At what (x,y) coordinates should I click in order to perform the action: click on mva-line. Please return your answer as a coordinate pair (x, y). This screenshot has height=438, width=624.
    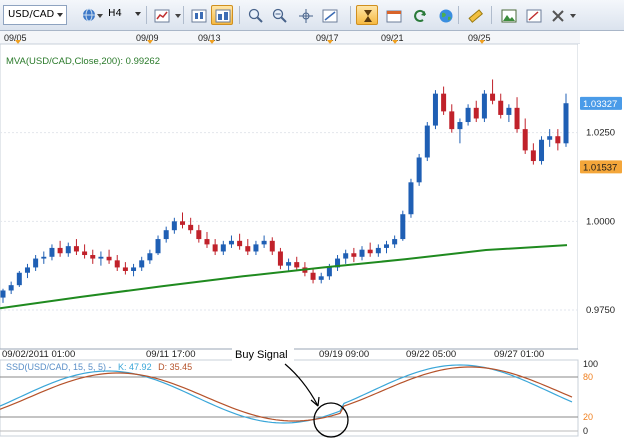
    Looking at the image, I should click on (284, 277).